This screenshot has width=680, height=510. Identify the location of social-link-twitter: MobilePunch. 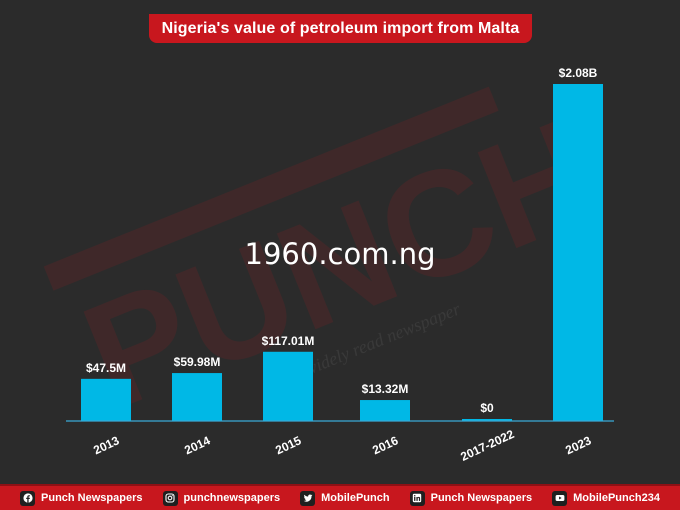
(345, 498).